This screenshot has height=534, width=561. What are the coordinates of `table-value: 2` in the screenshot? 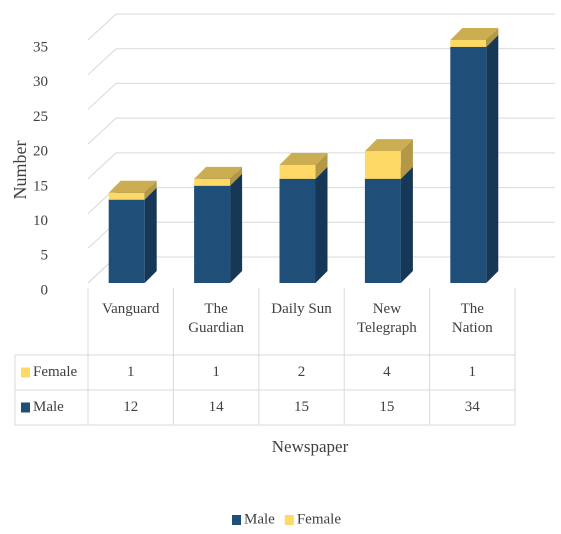 It's located at (302, 372).